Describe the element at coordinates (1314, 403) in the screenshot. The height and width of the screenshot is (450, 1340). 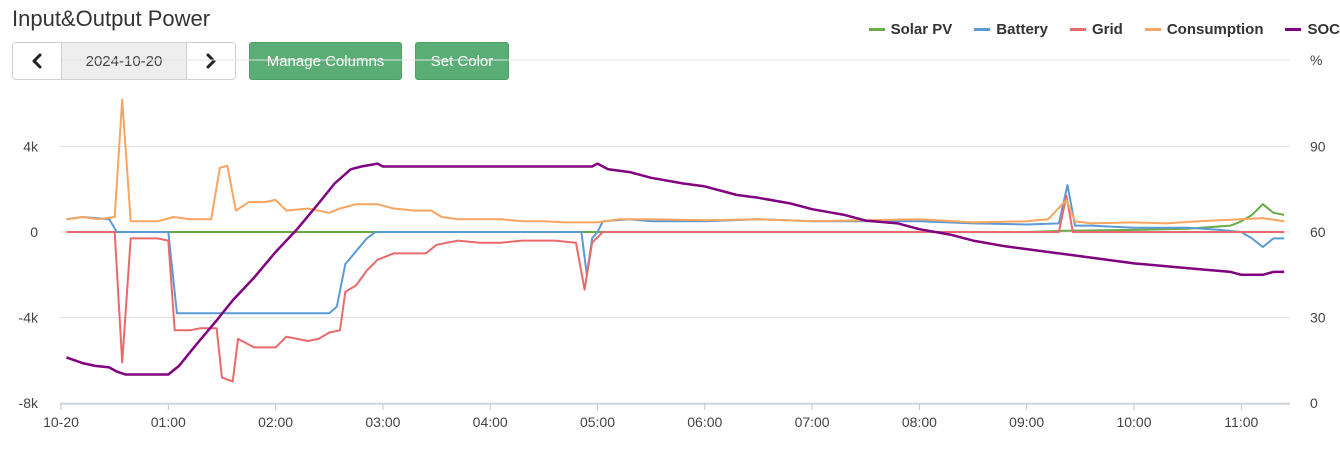
I see `y-right-tick-label: 0` at that location.